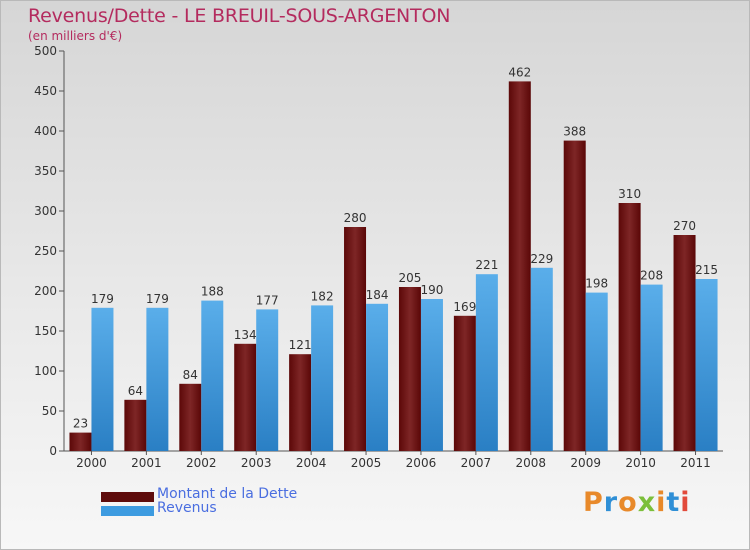 This screenshot has height=550, width=750. What do you see at coordinates (53, 451) in the screenshot?
I see `y-tick-label: 0` at bounding box center [53, 451].